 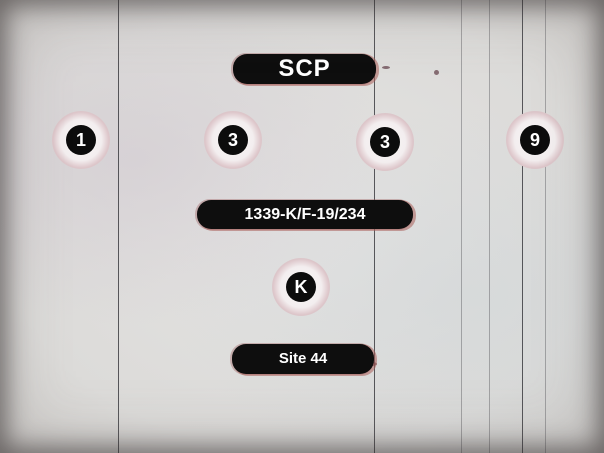 I want to click on scp-label: SCP, so click(x=304, y=69).